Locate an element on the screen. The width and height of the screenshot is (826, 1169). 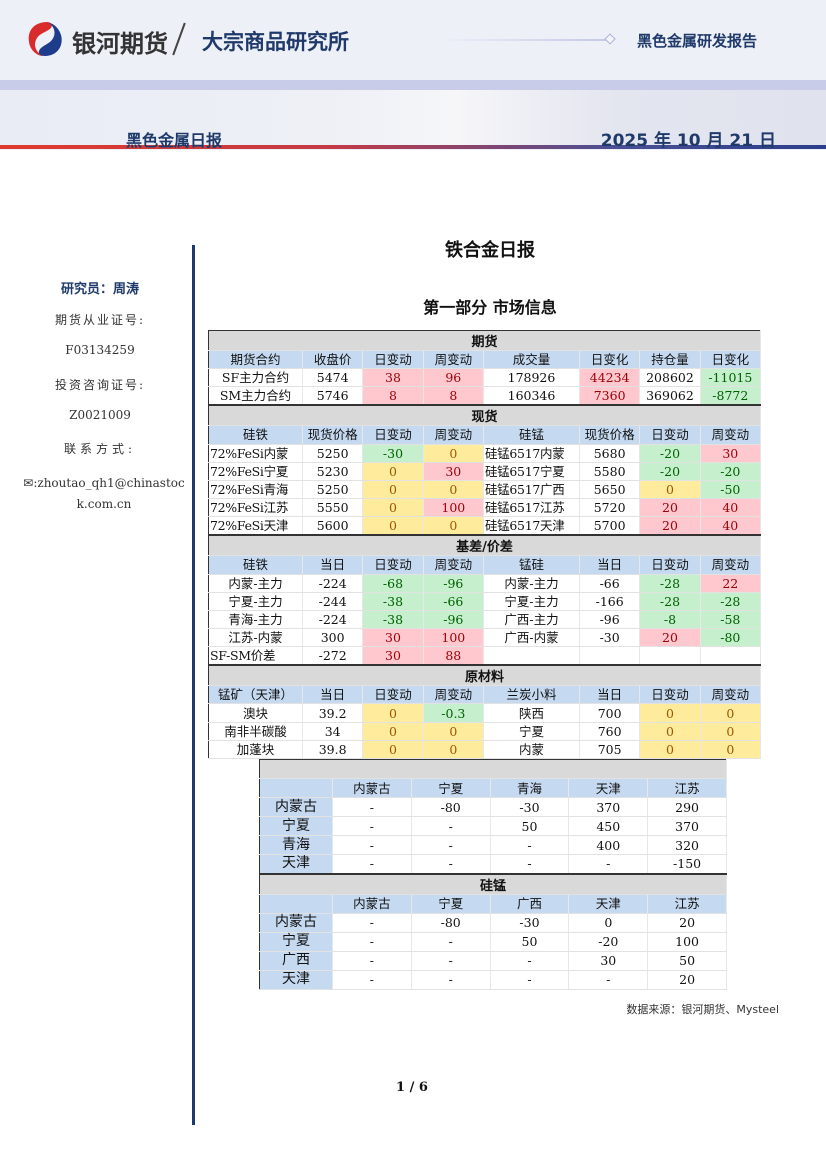
email-address: zhoutao_qh1@chinastock.com.cn is located at coordinates (111, 493).